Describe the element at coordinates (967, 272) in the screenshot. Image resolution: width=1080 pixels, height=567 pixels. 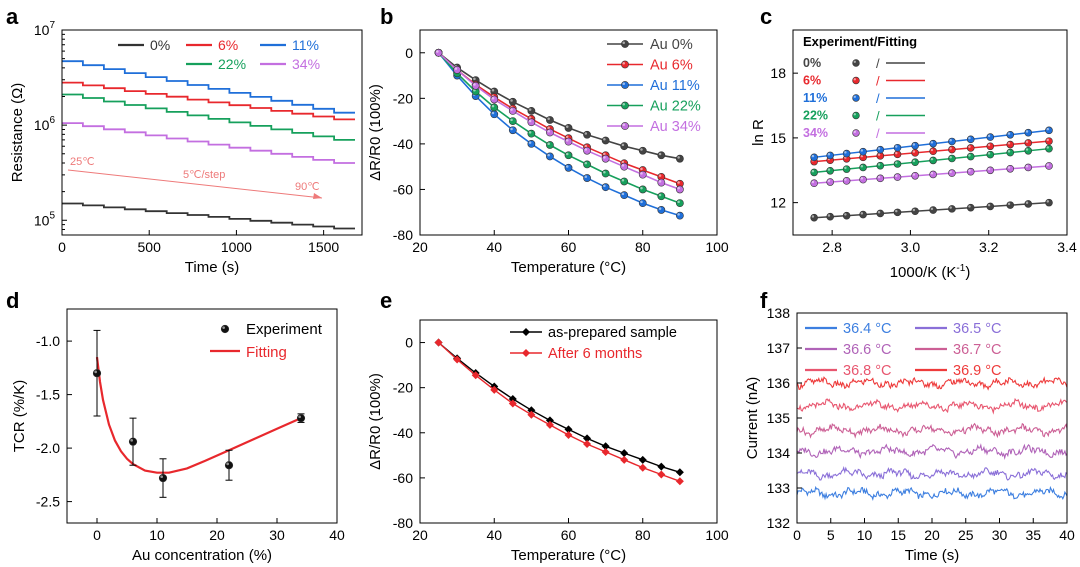
I see `x-axis-label-close: )` at that location.